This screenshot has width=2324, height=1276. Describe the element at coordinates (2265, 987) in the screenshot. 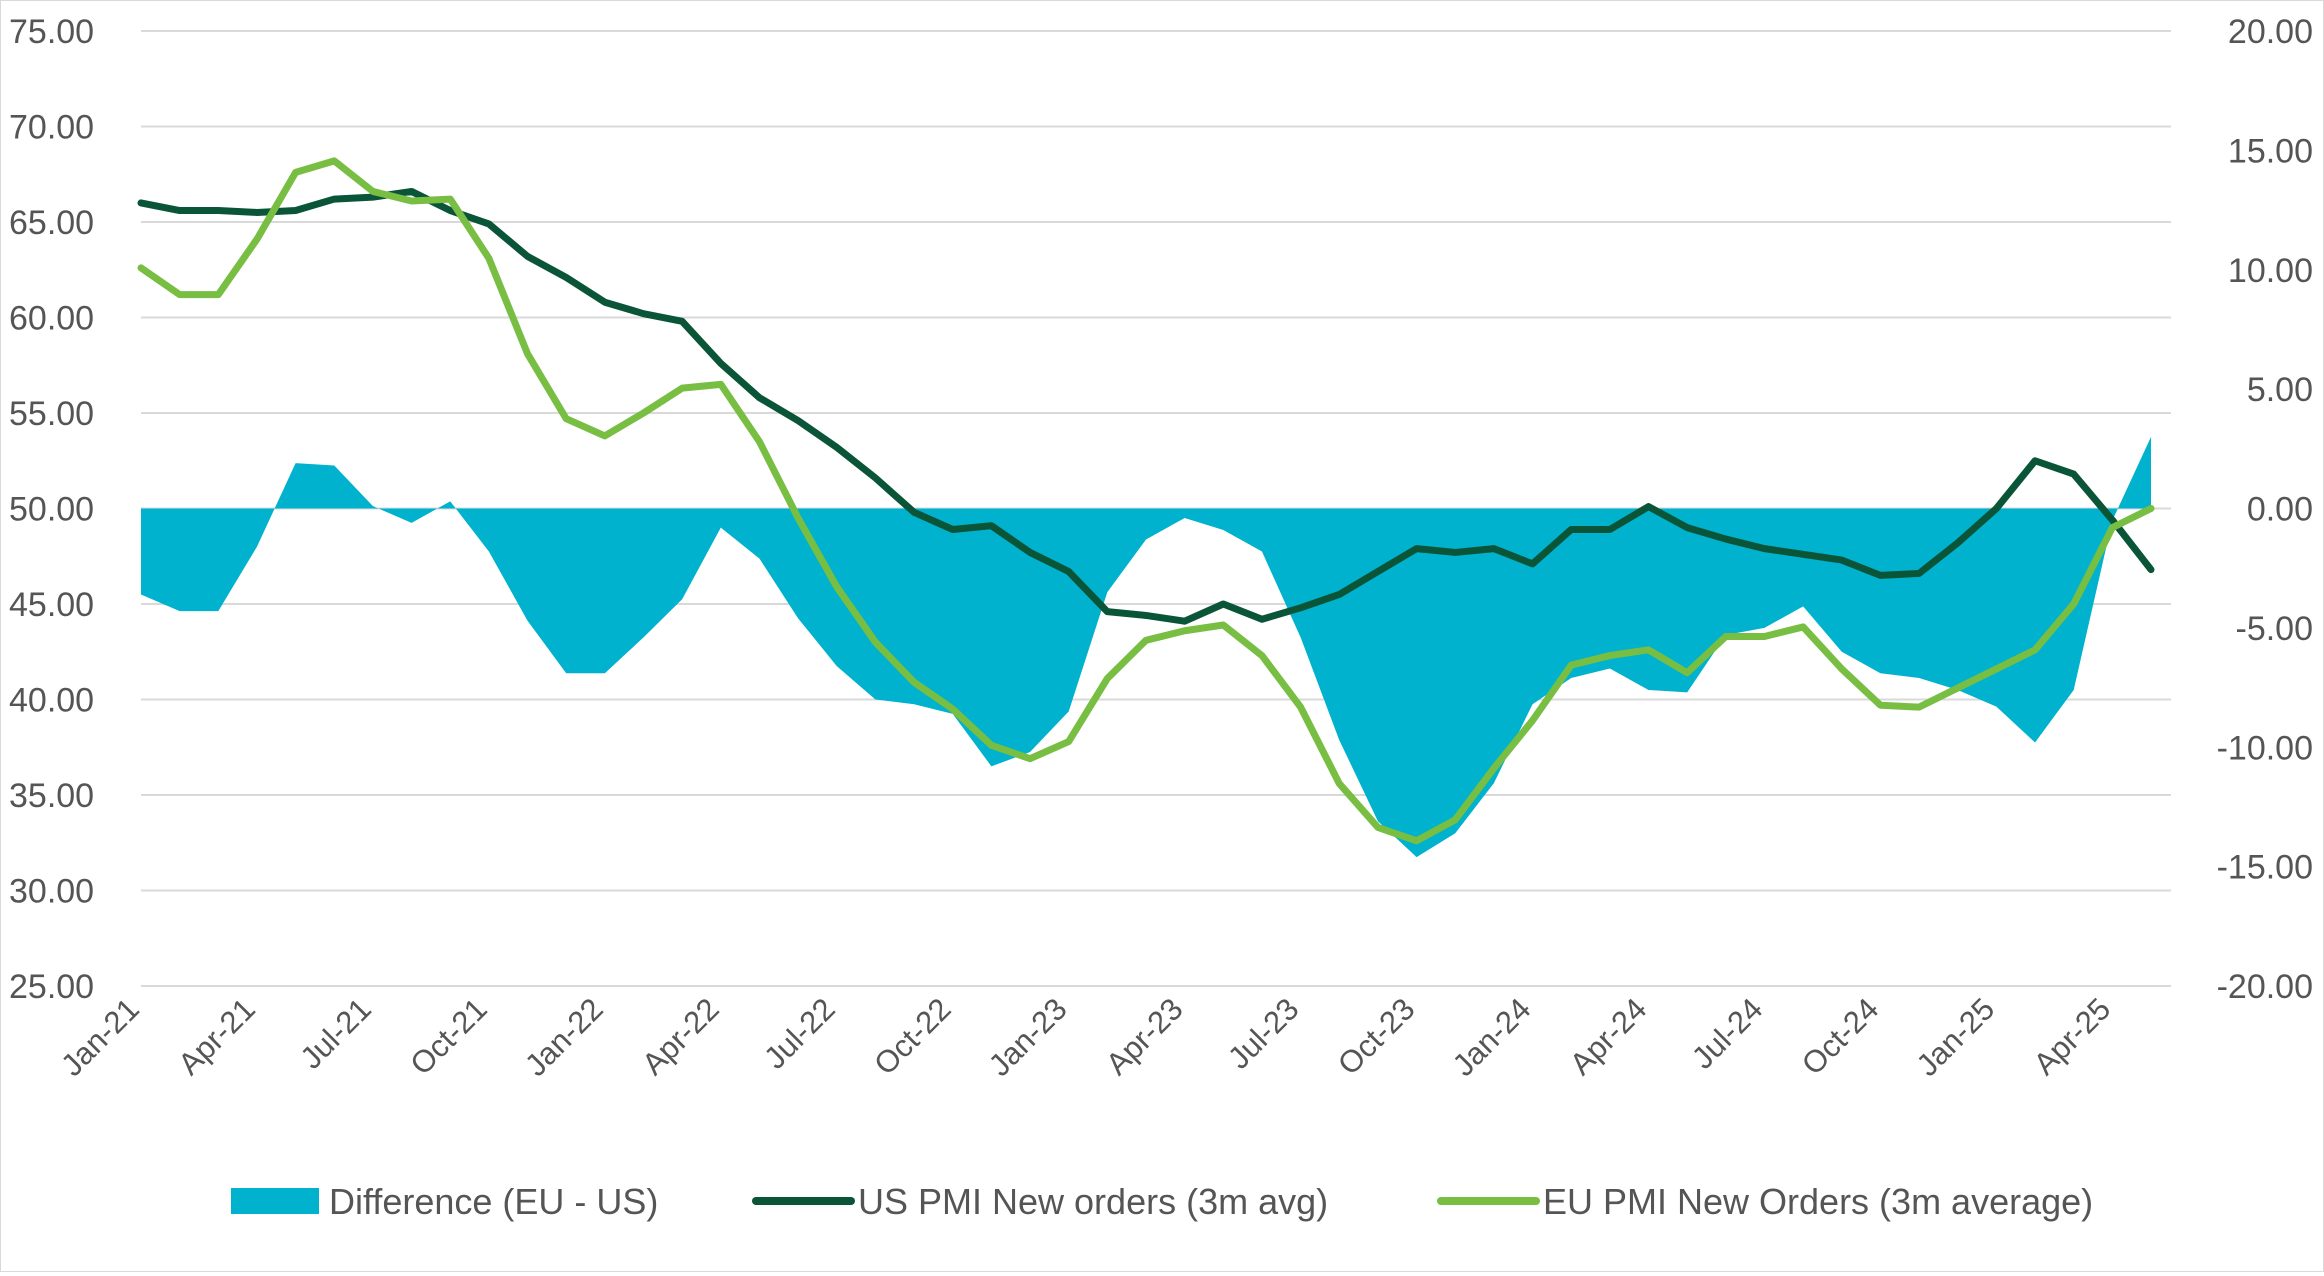

I see `right-tick-label: -20.00` at that location.